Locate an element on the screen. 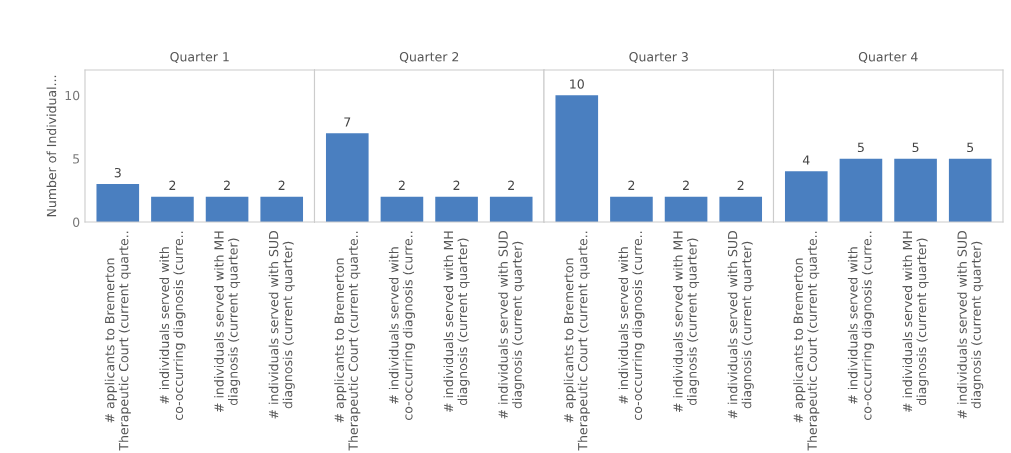 The height and width of the screenshot is (453, 1011). chart-title: Quarter 3 is located at coordinates (658, 57).